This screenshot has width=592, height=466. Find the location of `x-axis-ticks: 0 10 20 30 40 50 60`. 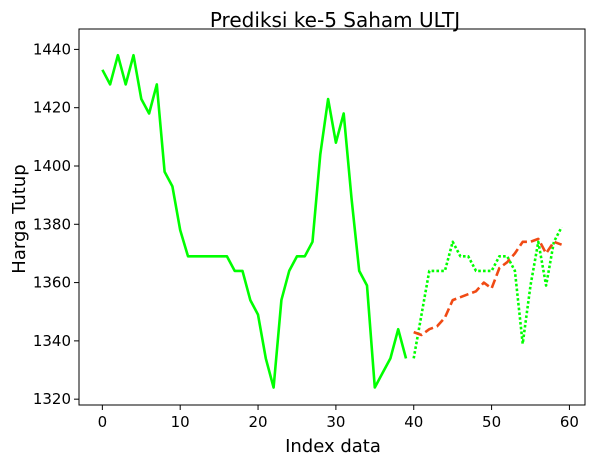

x-axis-ticks: 0 10 20 30 40 50 60 is located at coordinates (338, 418).